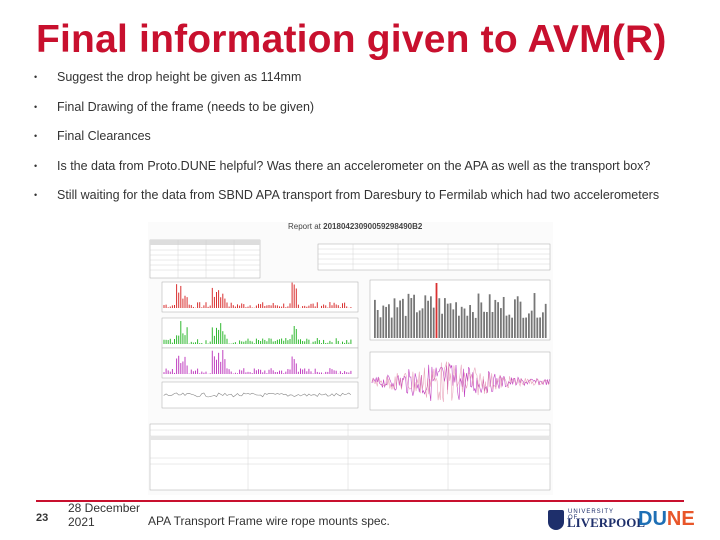 The height and width of the screenshot is (540, 720). I want to click on dune-logo-left: DU, so click(652, 519).